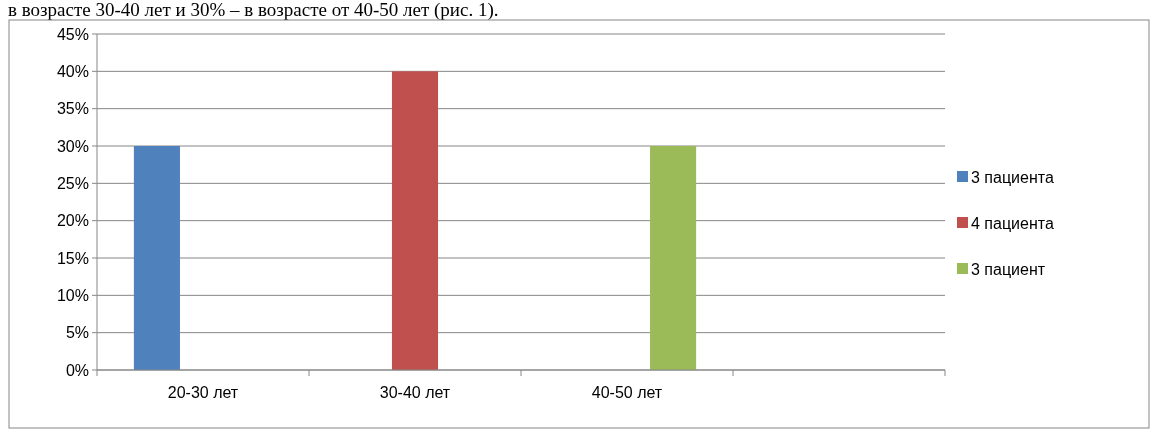 This screenshot has height=429, width=1151. Describe the element at coordinates (415, 392) in the screenshot. I see `x-tick-label: 30-40 лет` at that location.